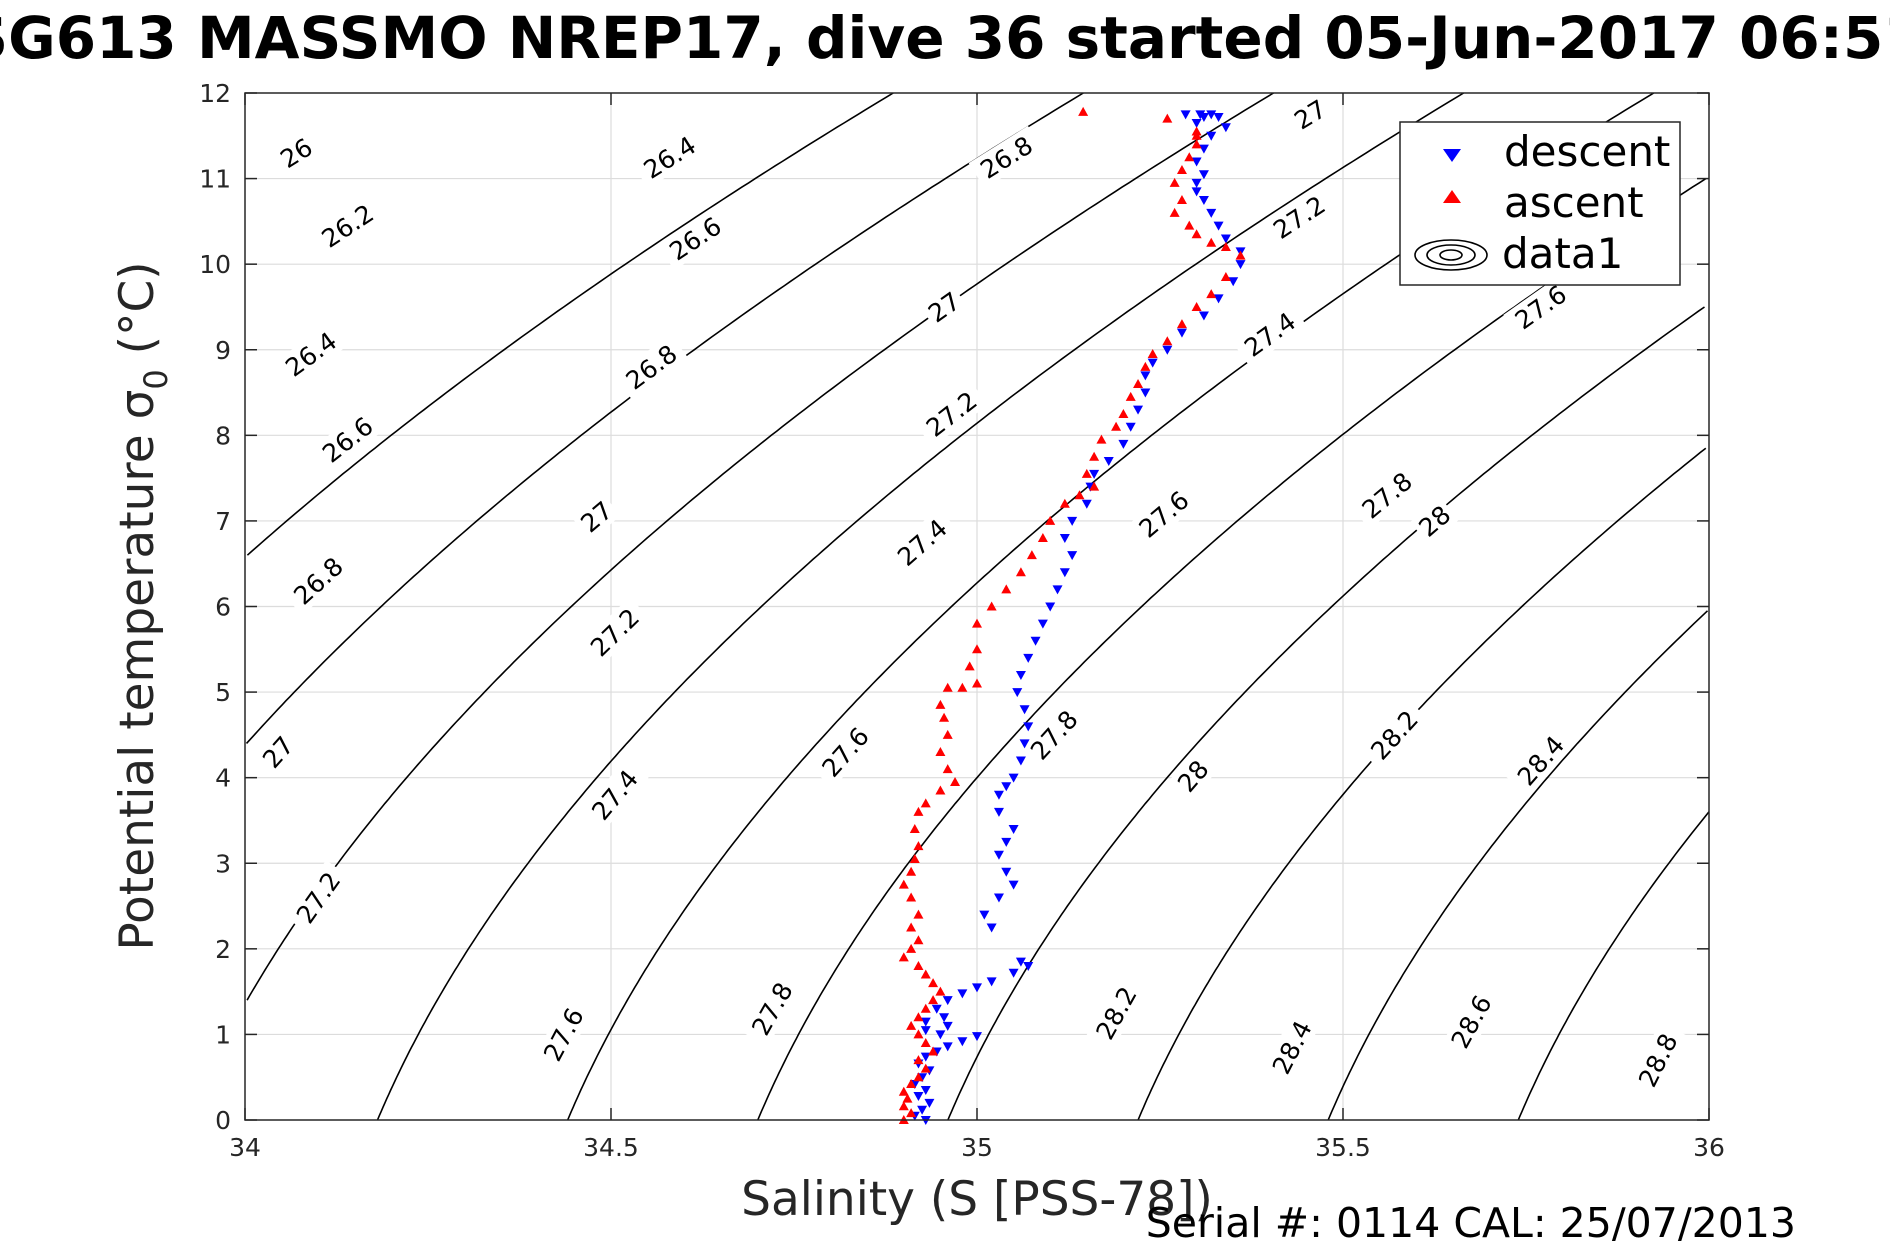 Image resolution: width=1890 pixels, height=1260 pixels. What do you see at coordinates (977, 1147) in the screenshot?
I see `x-tick-label-35: 35` at bounding box center [977, 1147].